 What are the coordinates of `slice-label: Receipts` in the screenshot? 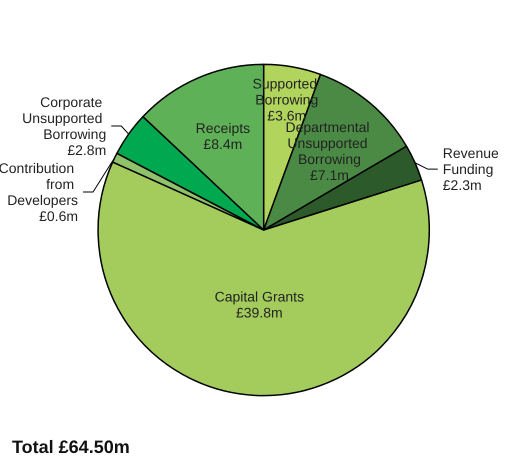 It's located at (223, 128).